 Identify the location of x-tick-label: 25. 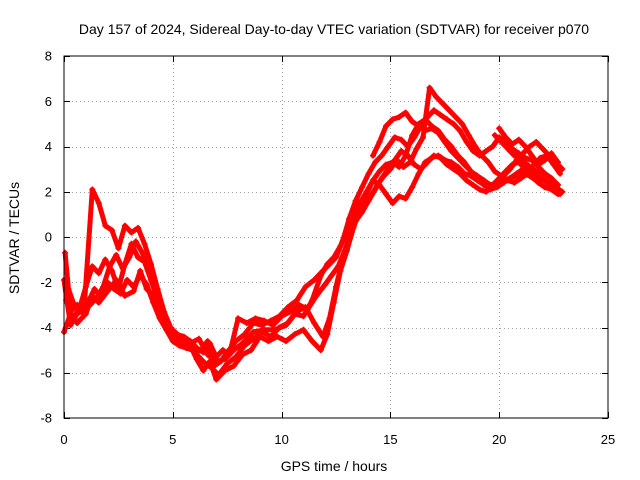
(608, 439).